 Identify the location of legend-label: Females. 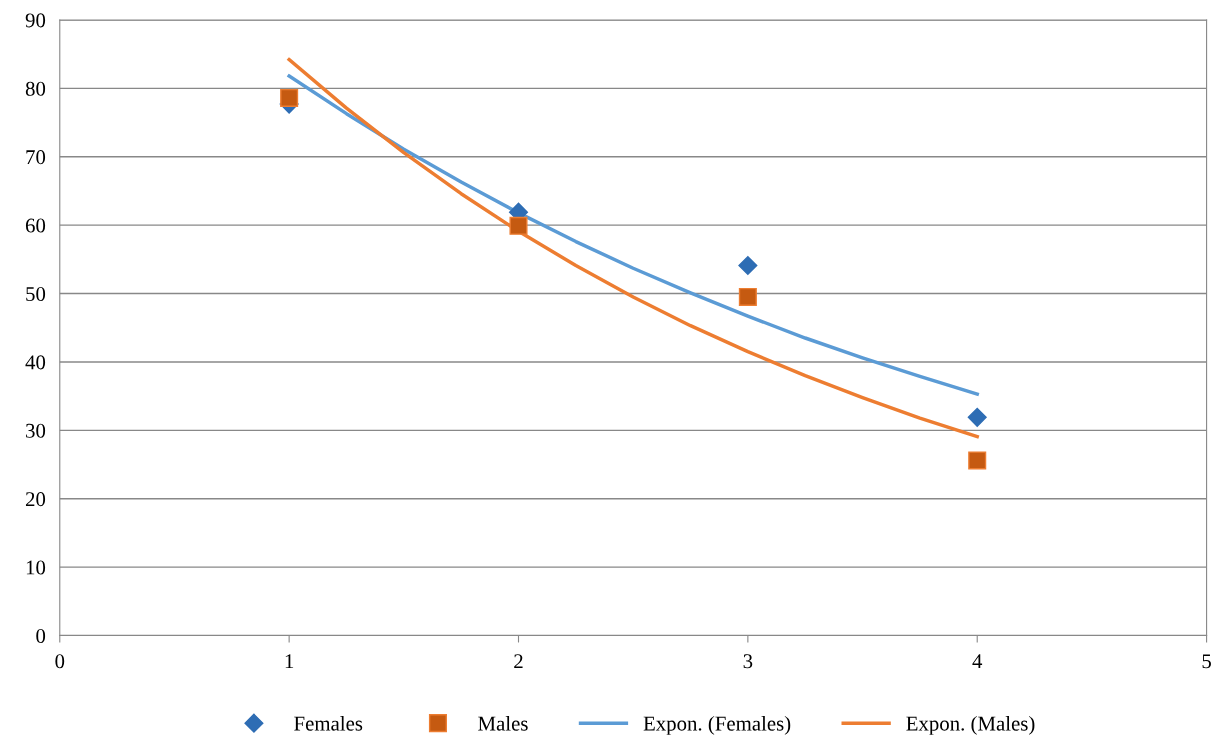
(328, 723).